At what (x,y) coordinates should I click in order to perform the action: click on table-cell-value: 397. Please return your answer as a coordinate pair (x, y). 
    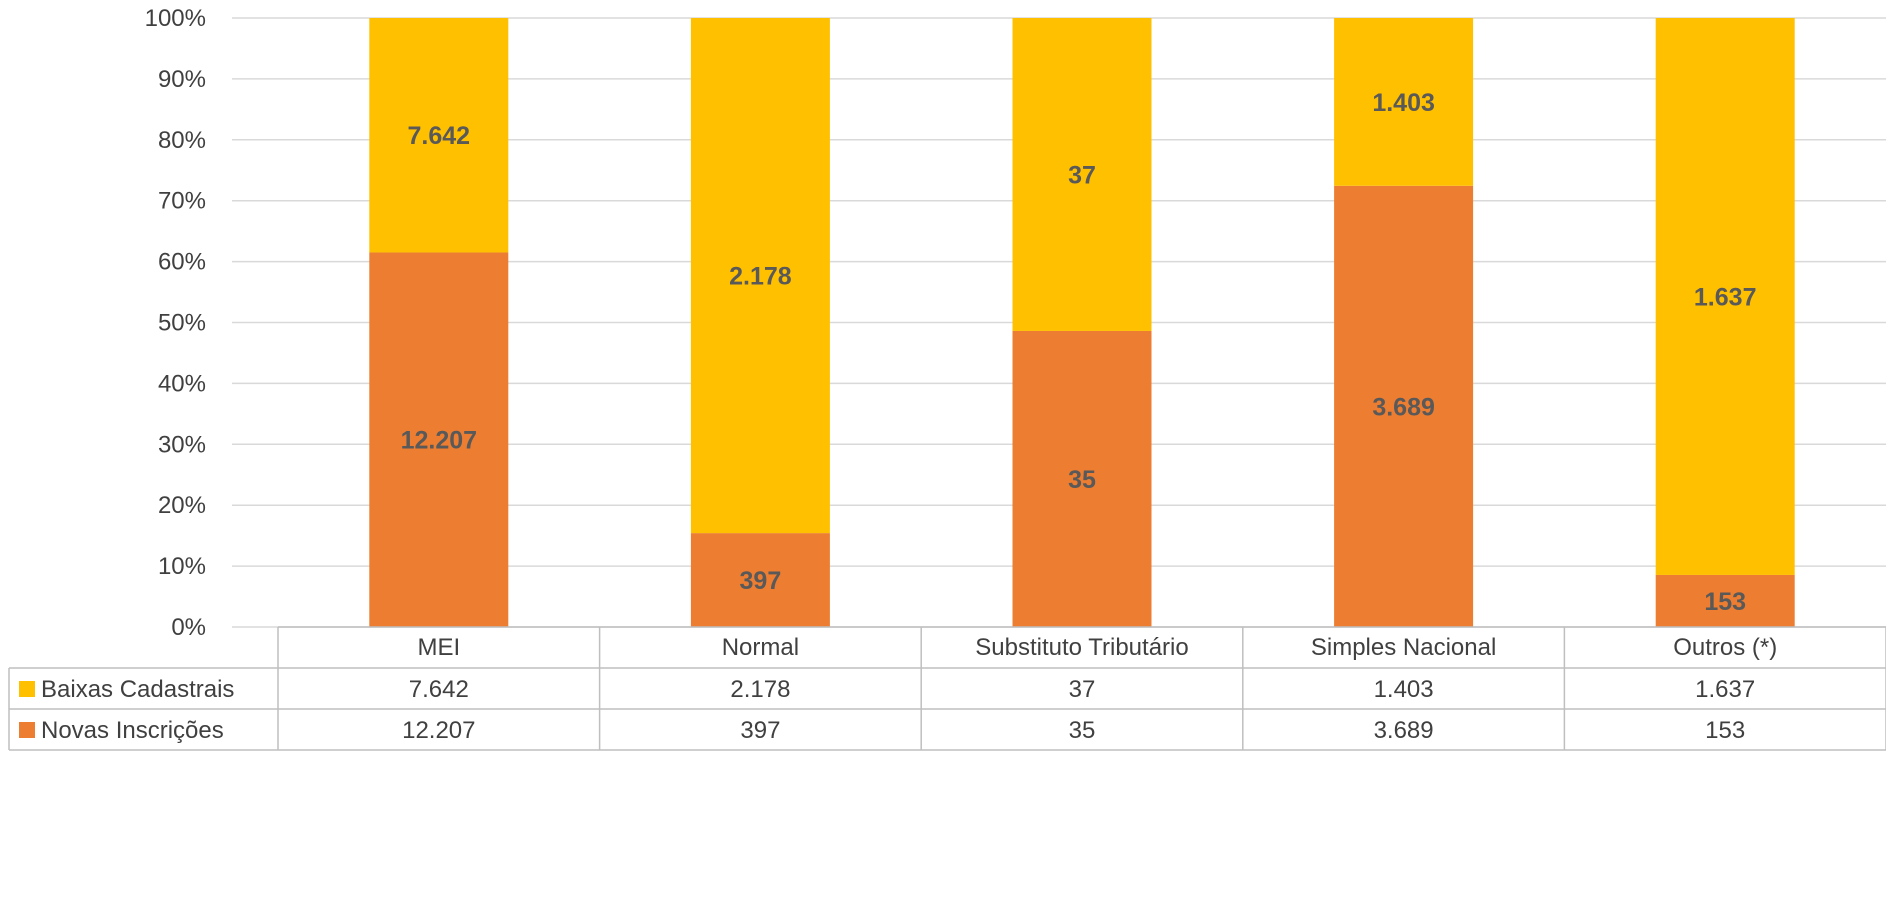
    Looking at the image, I should click on (760, 730).